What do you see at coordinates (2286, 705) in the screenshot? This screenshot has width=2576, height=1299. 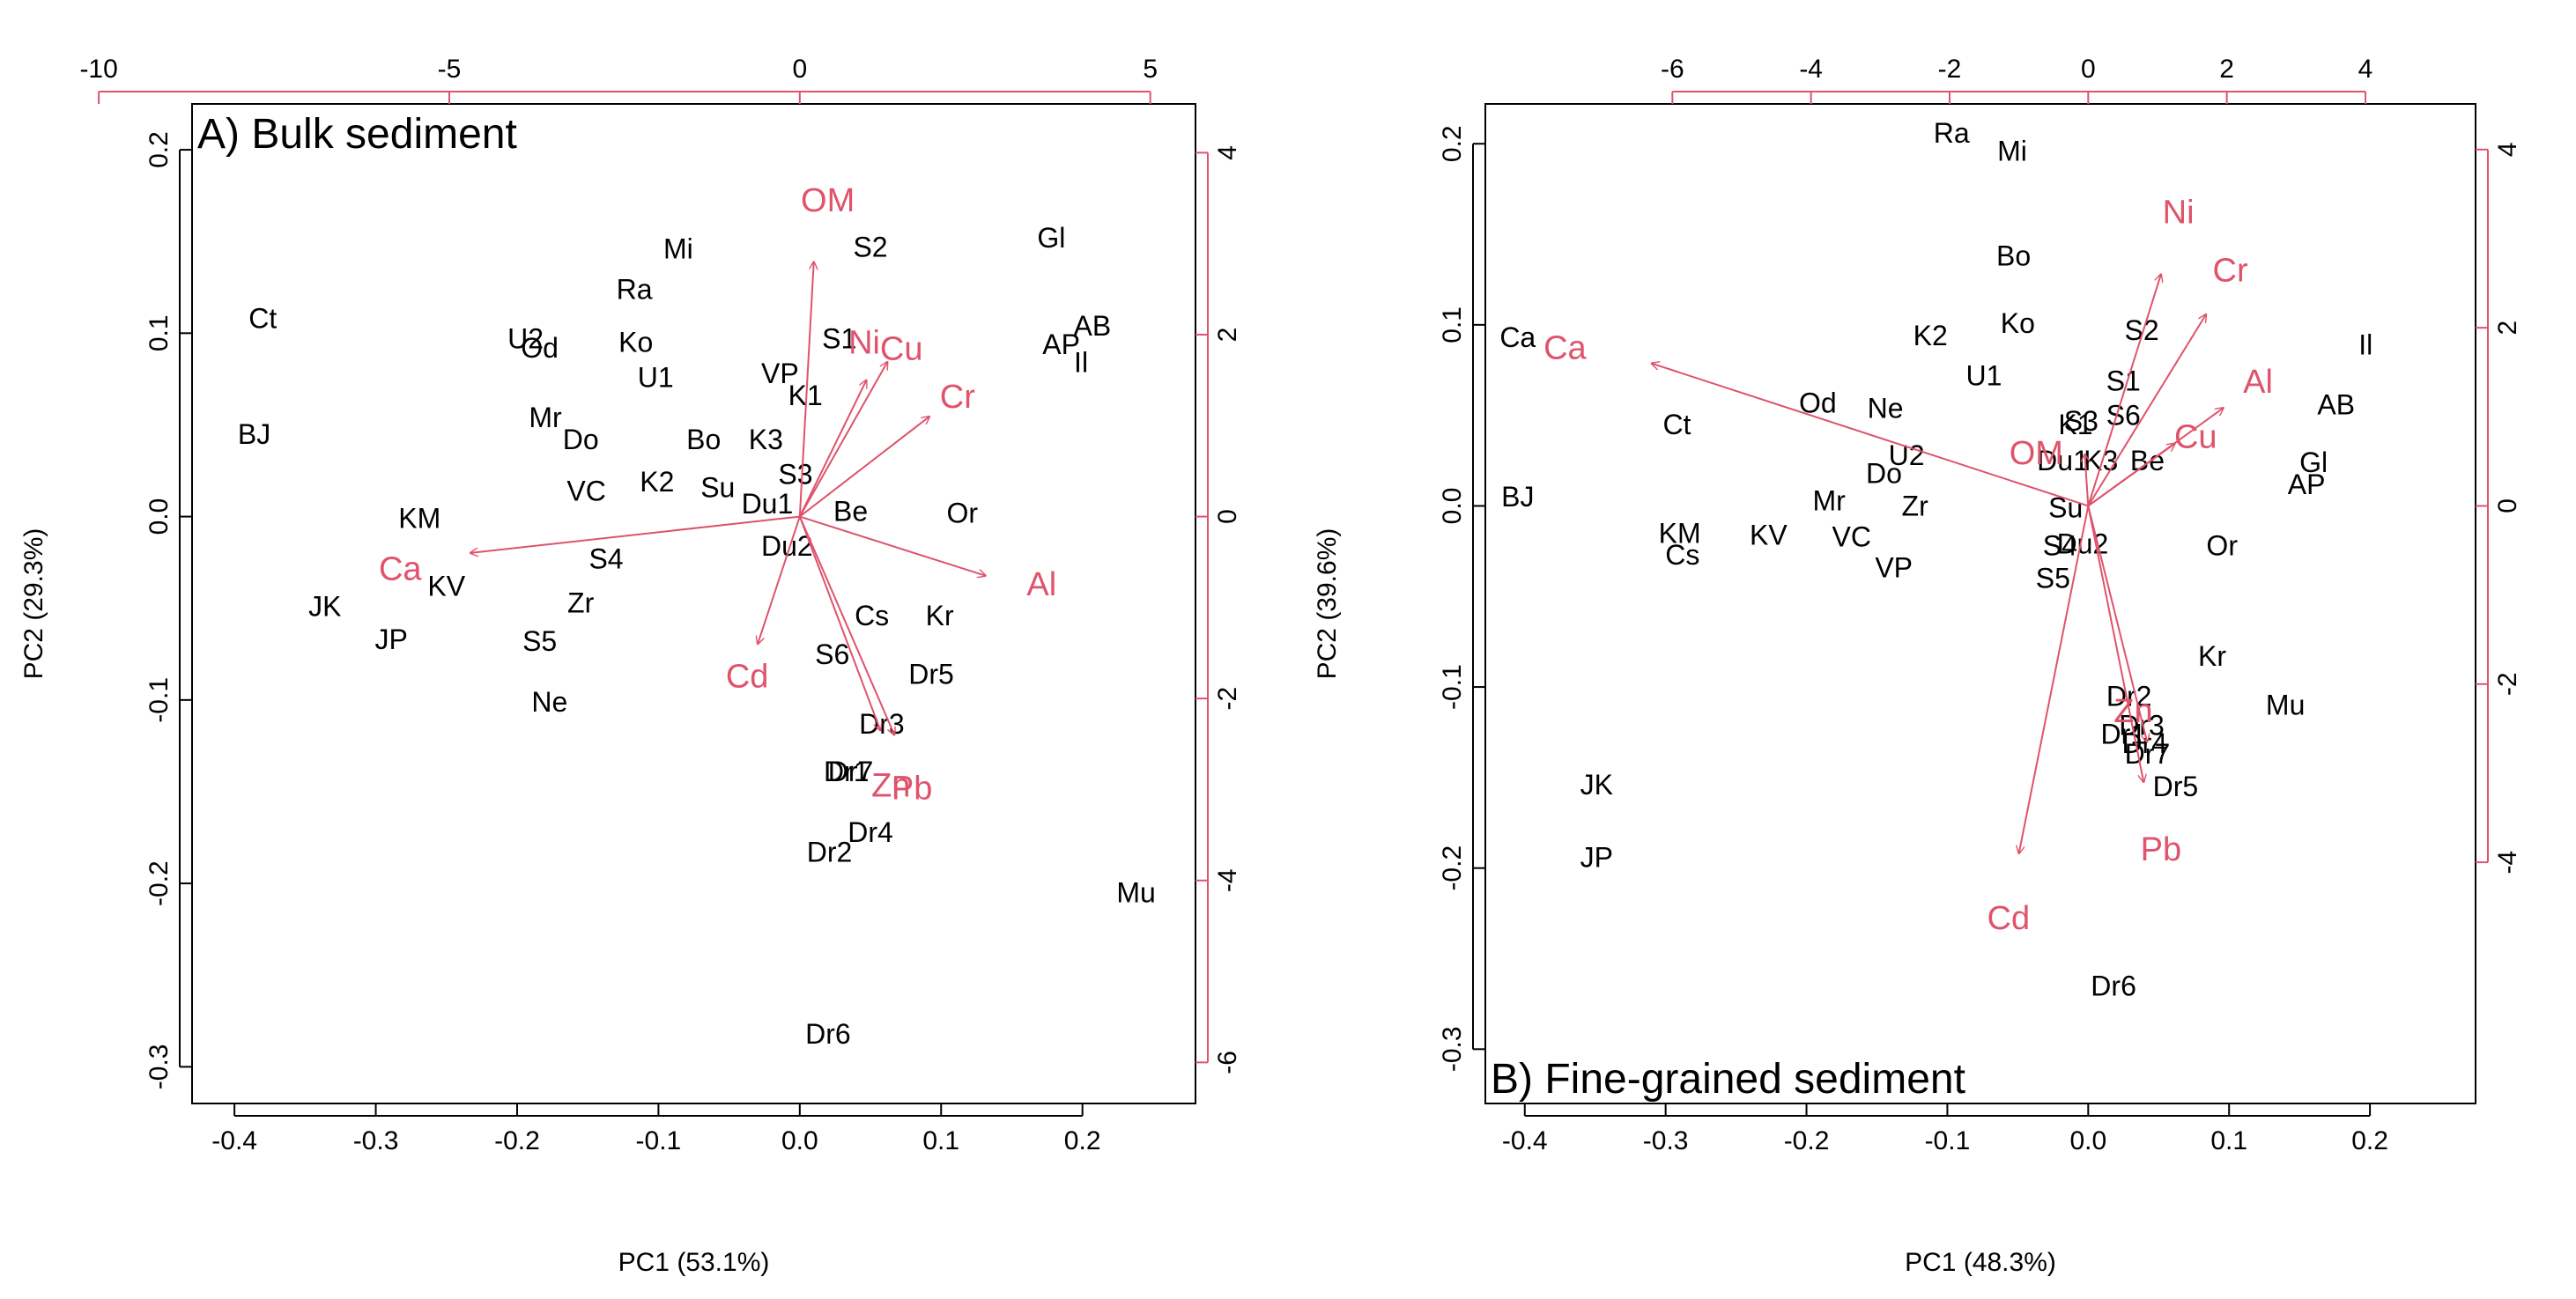 I see `score-label-mu: Mu` at bounding box center [2286, 705].